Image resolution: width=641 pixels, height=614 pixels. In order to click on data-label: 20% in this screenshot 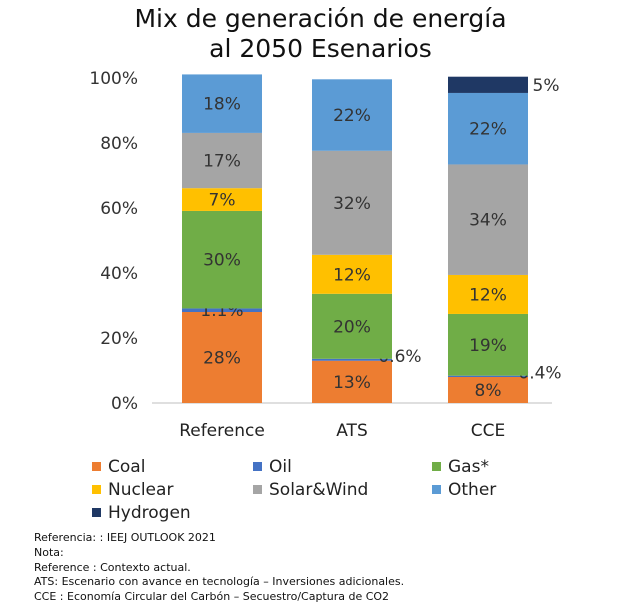, I will do `click(352, 327)`.